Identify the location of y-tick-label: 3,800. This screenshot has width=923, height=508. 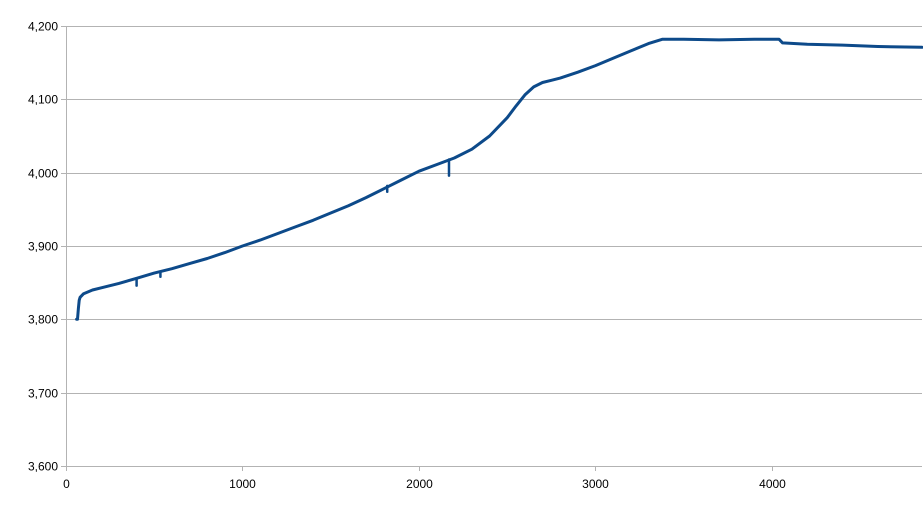
(43, 320).